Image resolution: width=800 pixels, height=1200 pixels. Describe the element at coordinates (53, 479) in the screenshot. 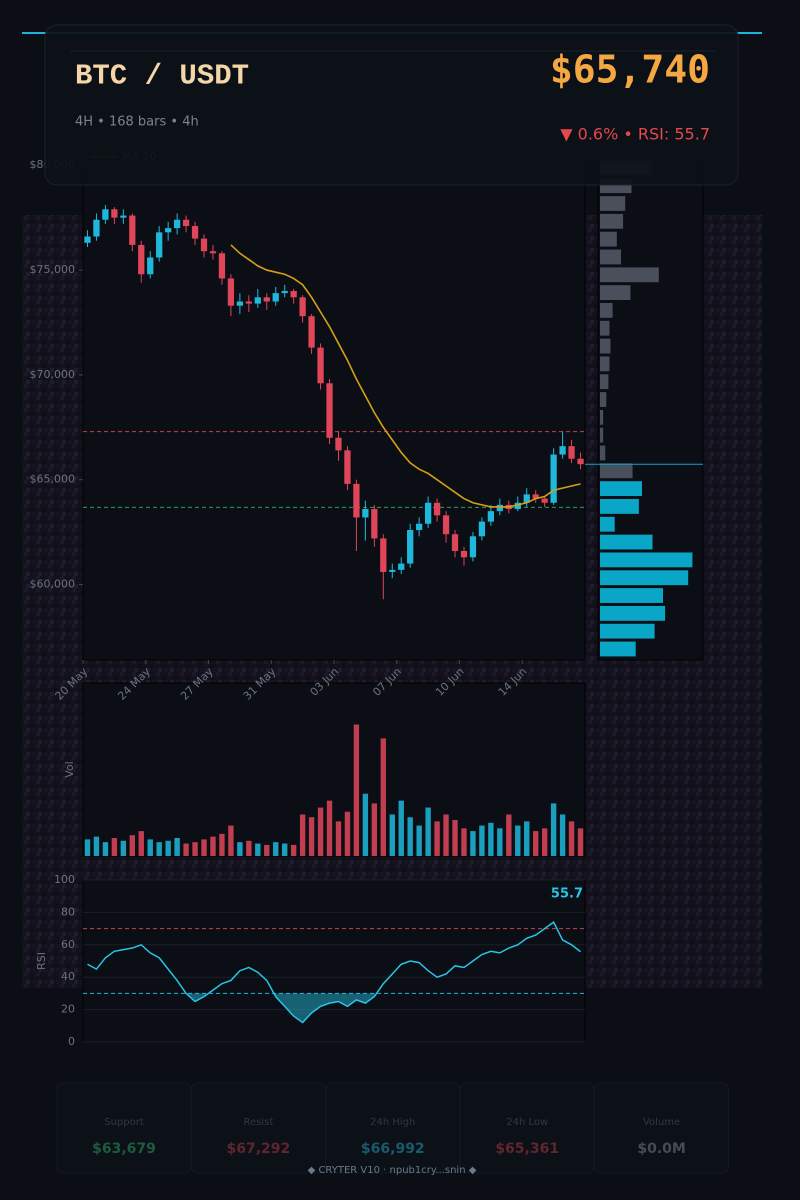

I see `y-tick-label: $65,000` at that location.